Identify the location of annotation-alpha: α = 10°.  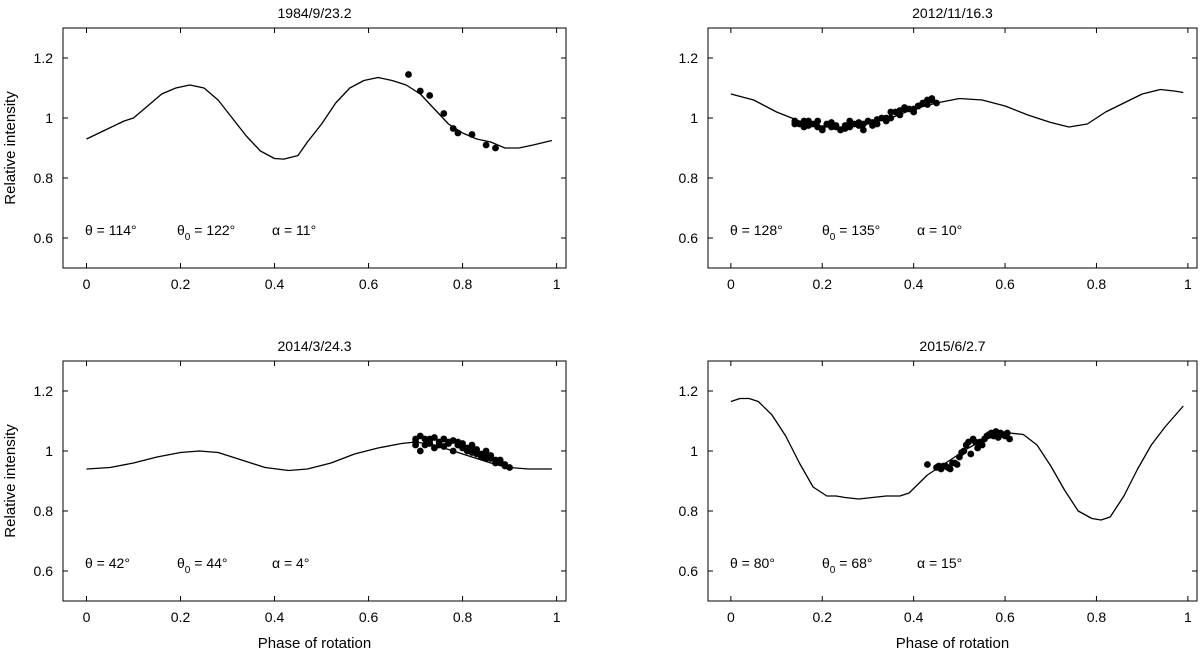
(939, 230).